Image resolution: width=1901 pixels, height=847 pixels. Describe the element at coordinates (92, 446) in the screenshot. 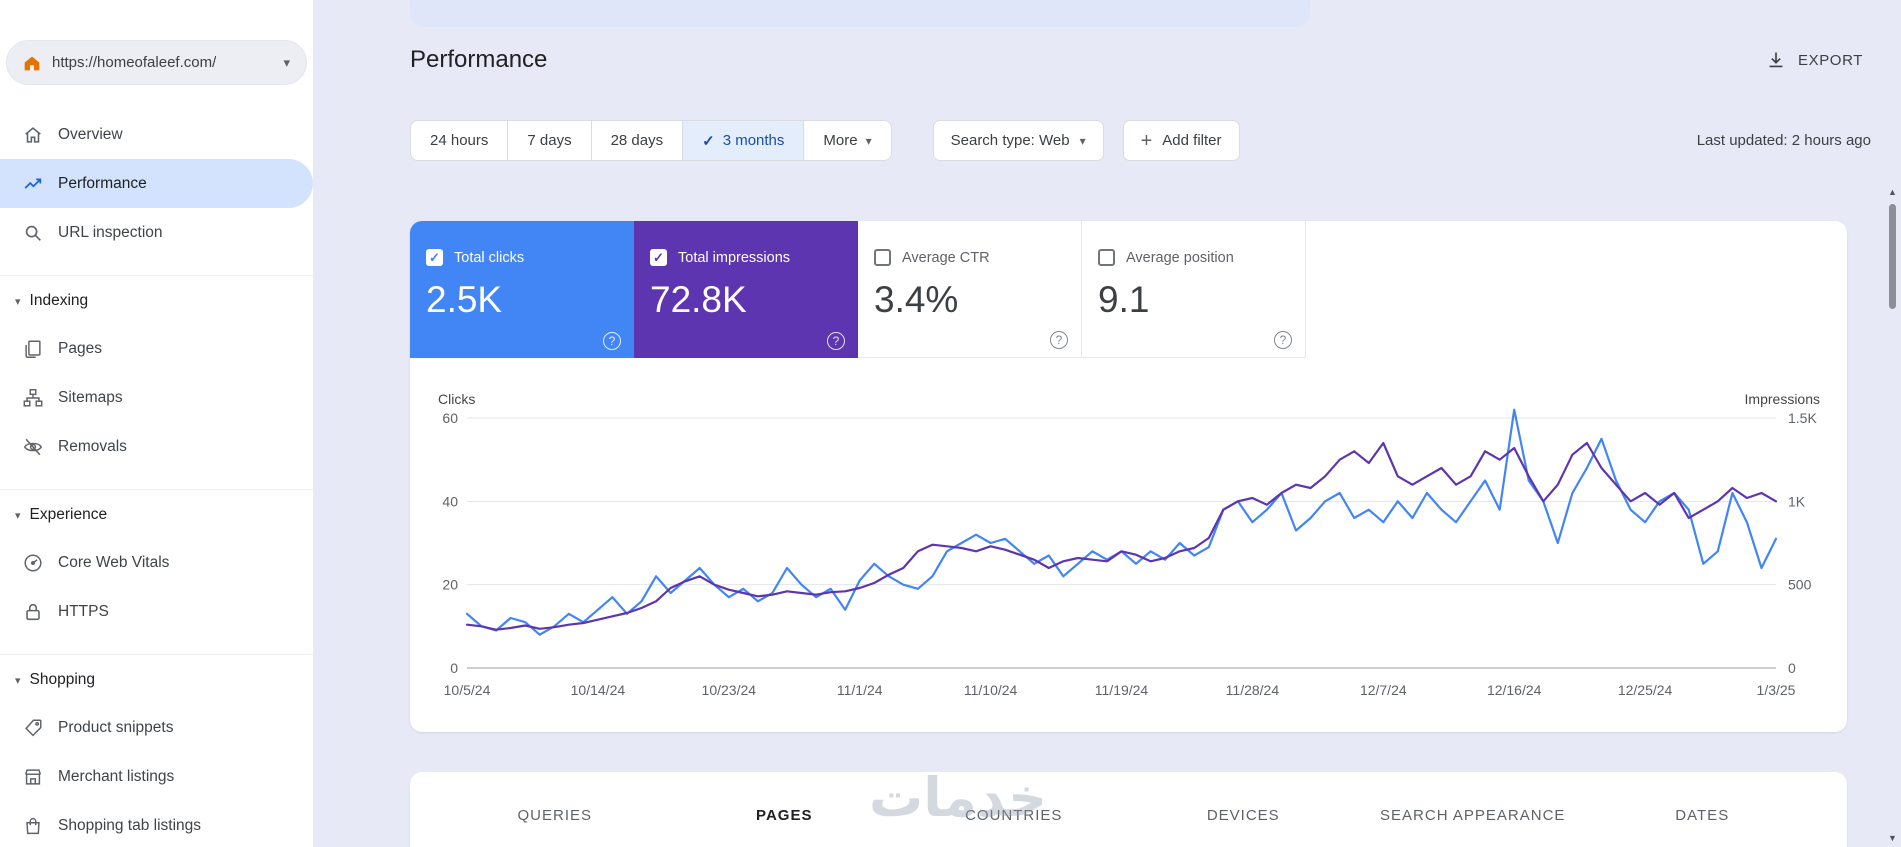

I see `sidebar-item-label: Removals` at that location.